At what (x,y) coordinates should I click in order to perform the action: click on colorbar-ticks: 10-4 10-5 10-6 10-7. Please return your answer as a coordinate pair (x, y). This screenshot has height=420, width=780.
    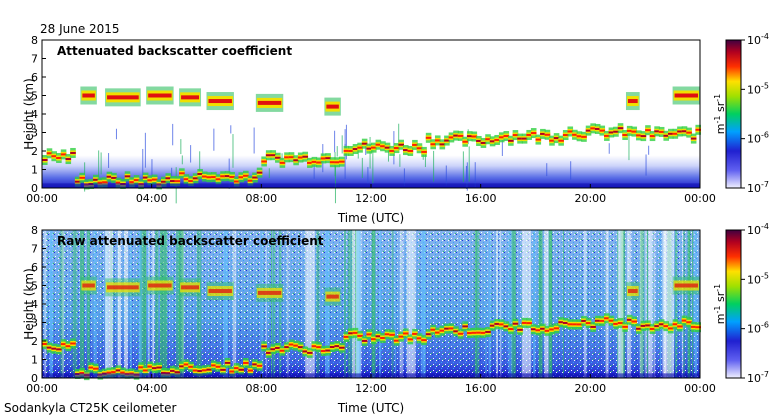
    Looking at the image, I should click on (755, 303).